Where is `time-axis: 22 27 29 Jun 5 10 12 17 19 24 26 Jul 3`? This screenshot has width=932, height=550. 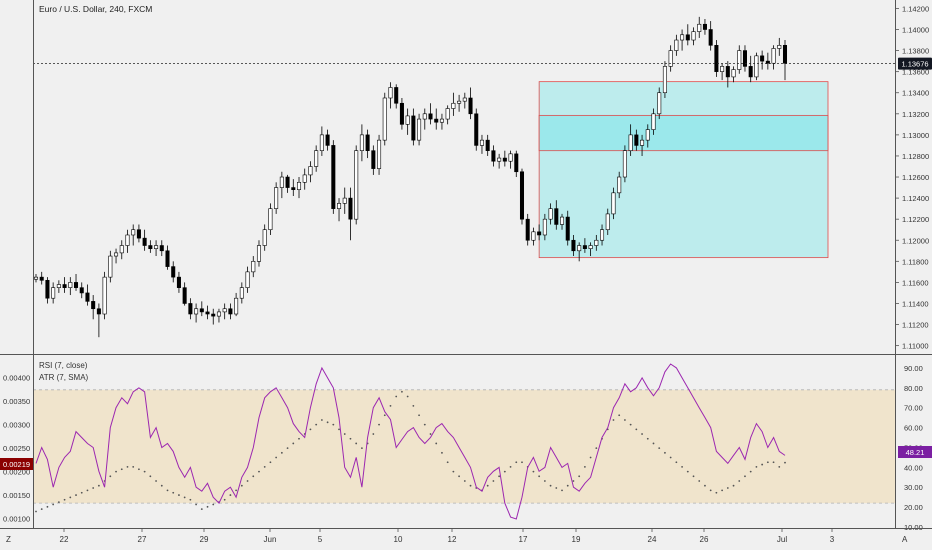 time-axis: 22 27 29 Jun 5 10 12 17 19 24 26 Jul 3 is located at coordinates (447, 536).